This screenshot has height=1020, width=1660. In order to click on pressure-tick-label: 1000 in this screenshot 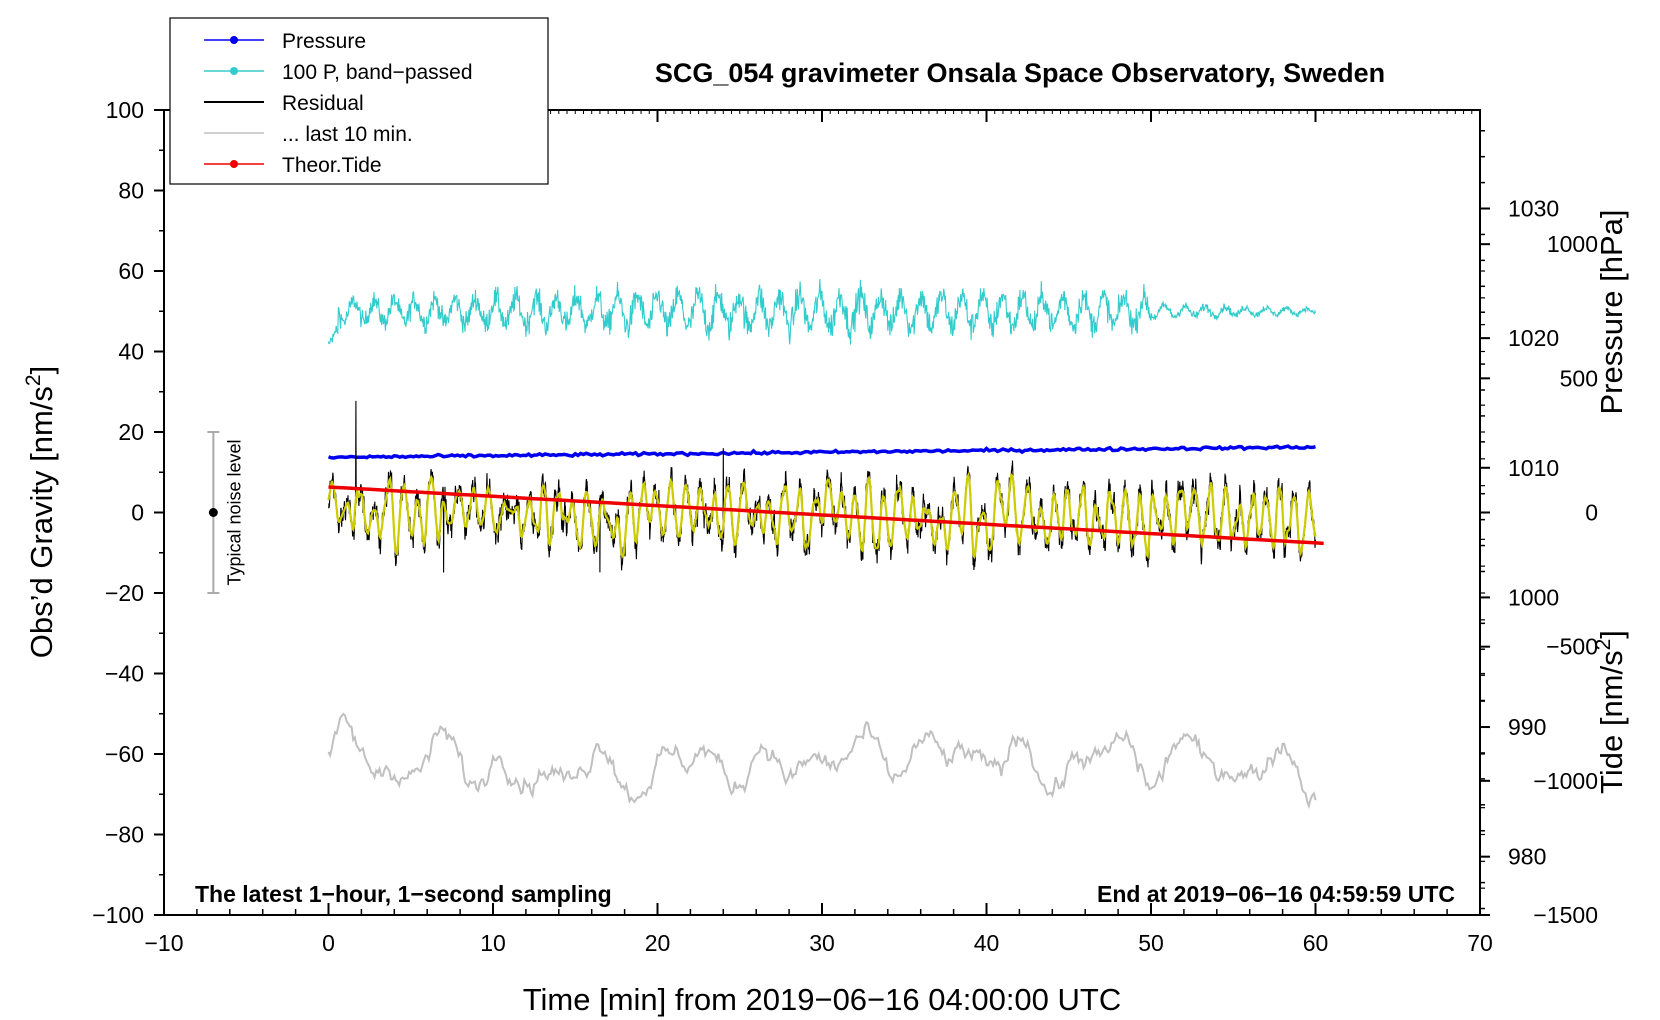, I will do `click(1533, 597)`.